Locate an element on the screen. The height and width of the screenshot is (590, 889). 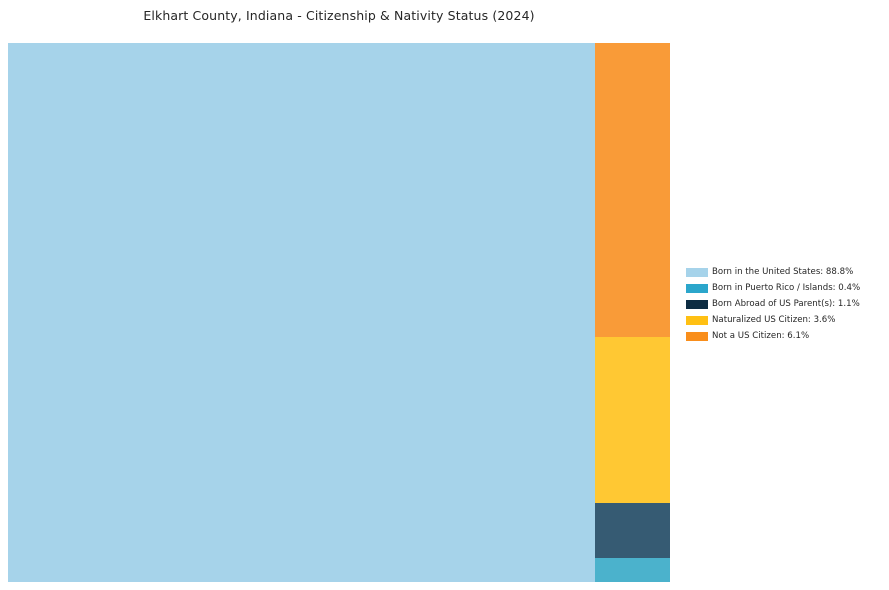
legend-item-born-in-puerto-rico-islands: Born in Puerto Rico / Islands: 0.4% is located at coordinates (784, 288).